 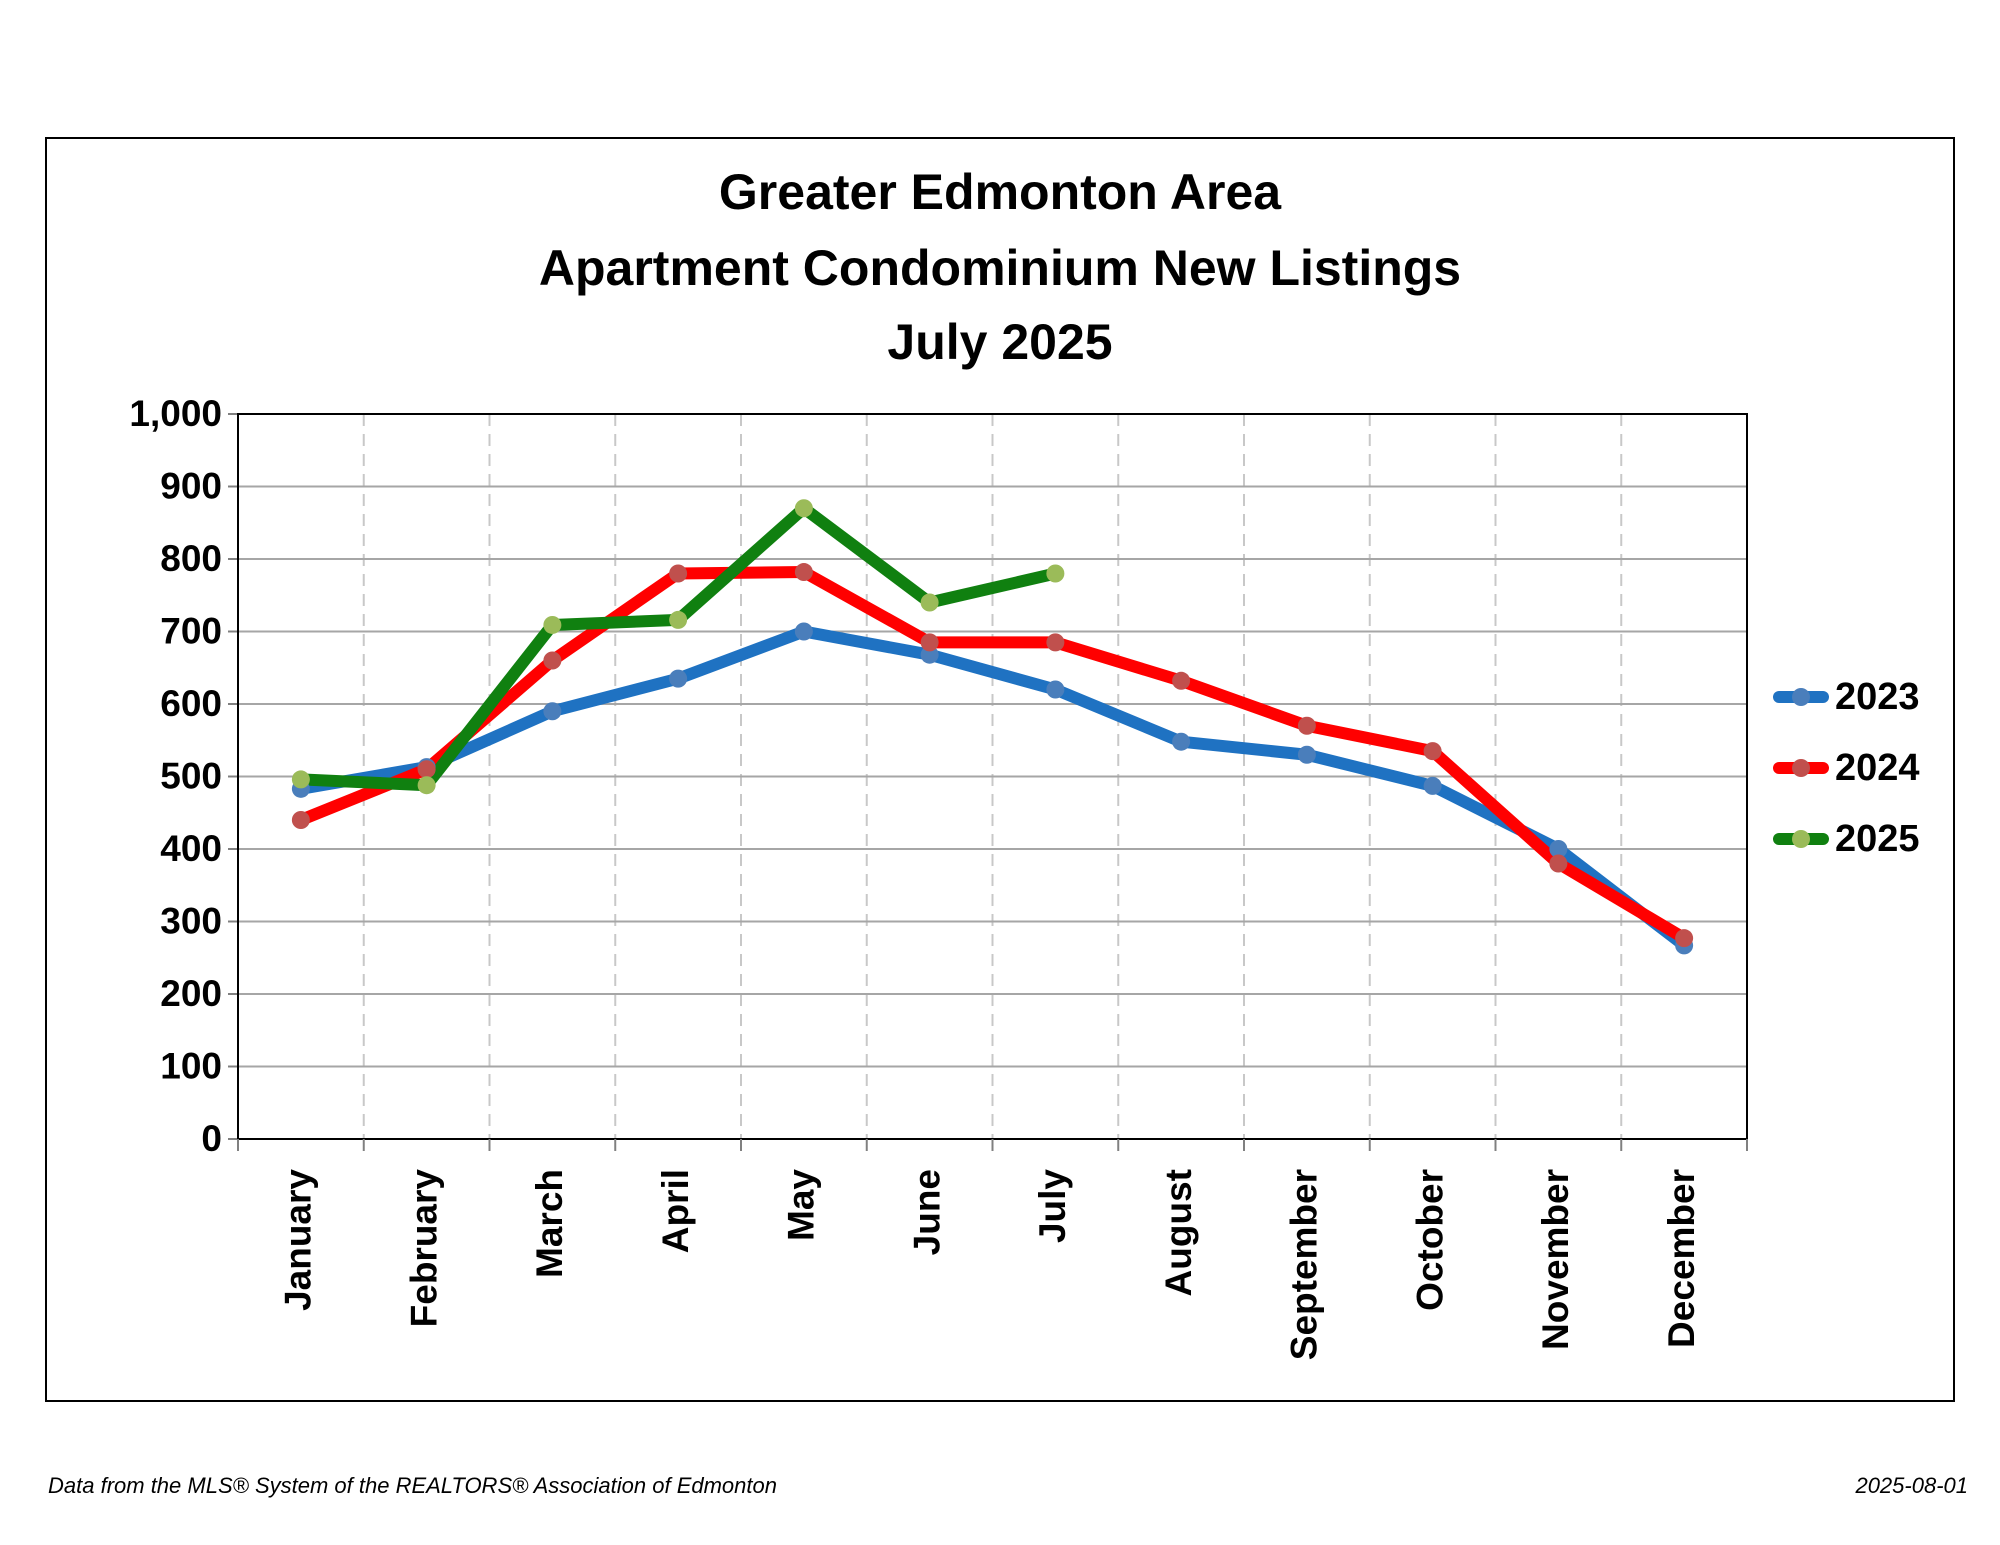 I want to click on legend-label: 2023, so click(x=1877, y=697).